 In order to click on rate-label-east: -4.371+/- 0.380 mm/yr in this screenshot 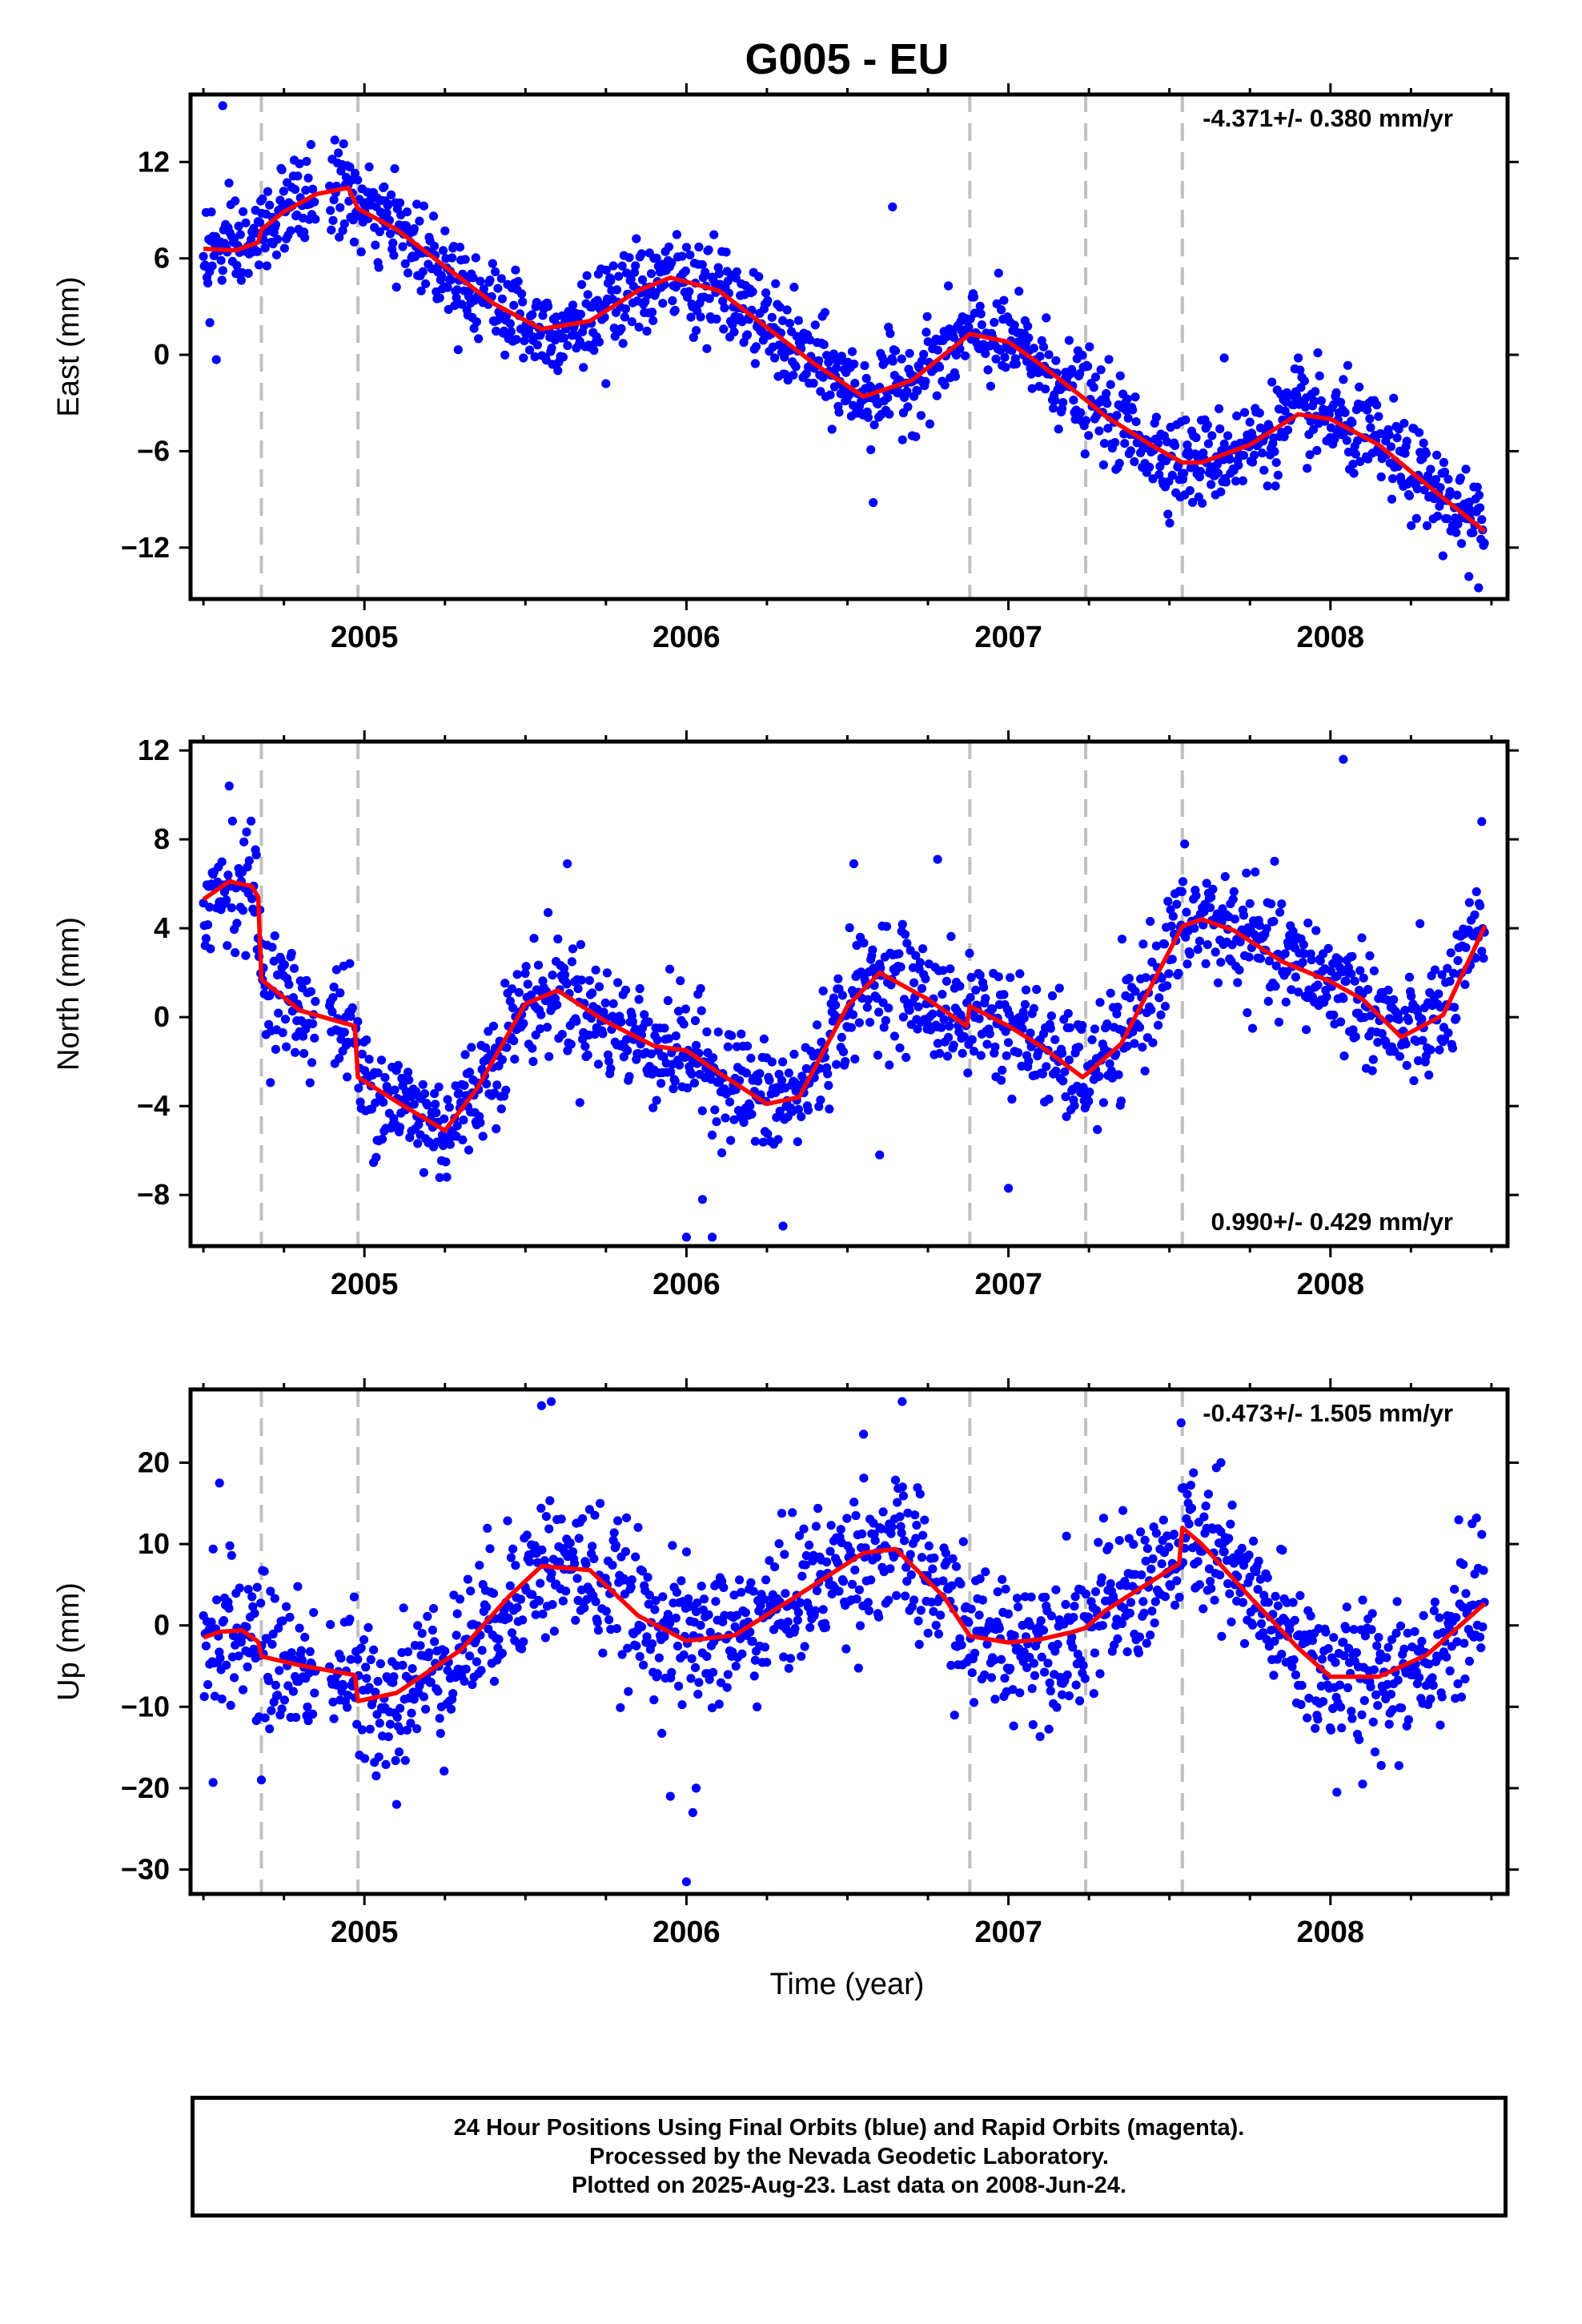, I will do `click(1328, 118)`.